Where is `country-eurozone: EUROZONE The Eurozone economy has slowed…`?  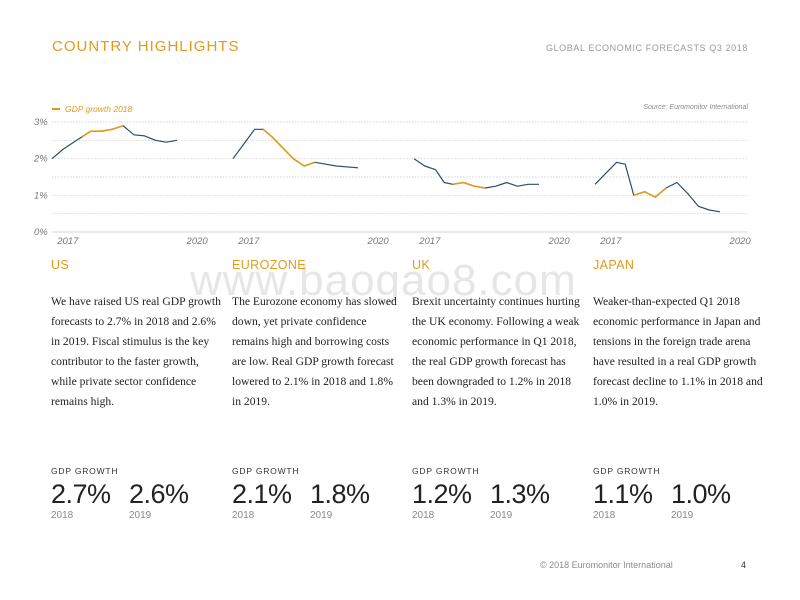 country-eurozone: EUROZONE The Eurozone economy has slowed… is located at coordinates (318, 335).